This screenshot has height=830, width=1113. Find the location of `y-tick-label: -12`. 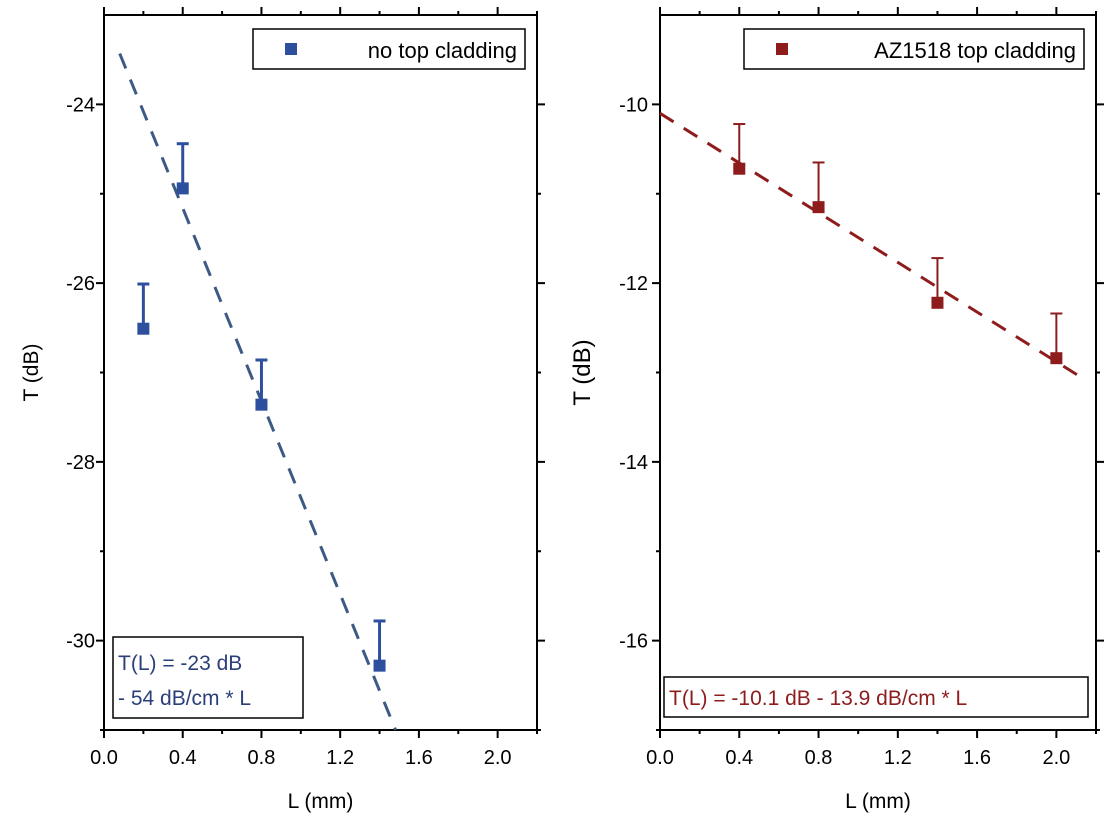

y-tick-label: -12 is located at coordinates (633, 284).